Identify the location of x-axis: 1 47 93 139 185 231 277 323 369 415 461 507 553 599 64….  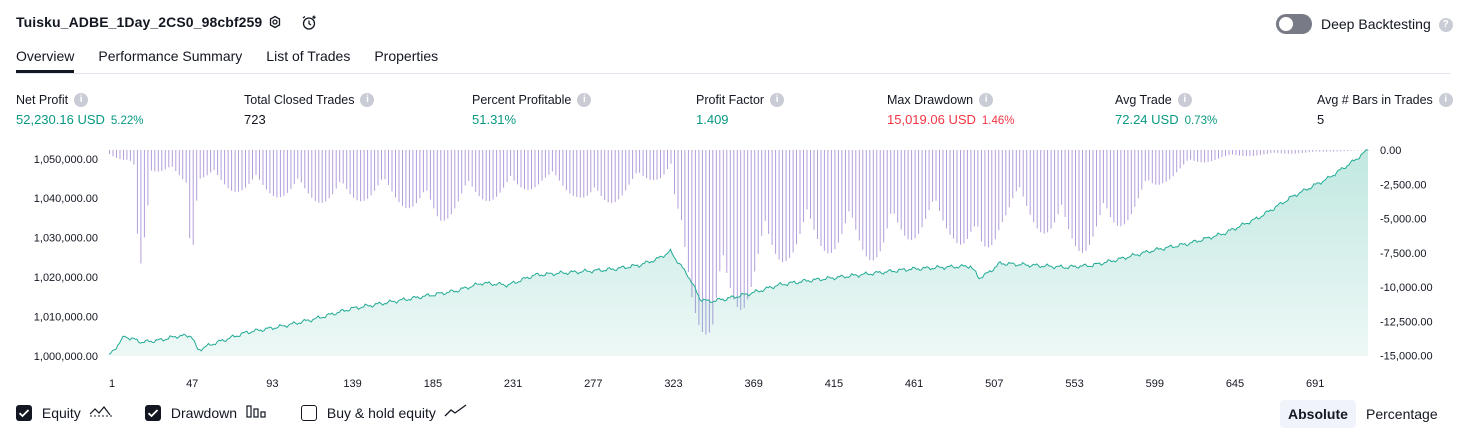
(716, 384).